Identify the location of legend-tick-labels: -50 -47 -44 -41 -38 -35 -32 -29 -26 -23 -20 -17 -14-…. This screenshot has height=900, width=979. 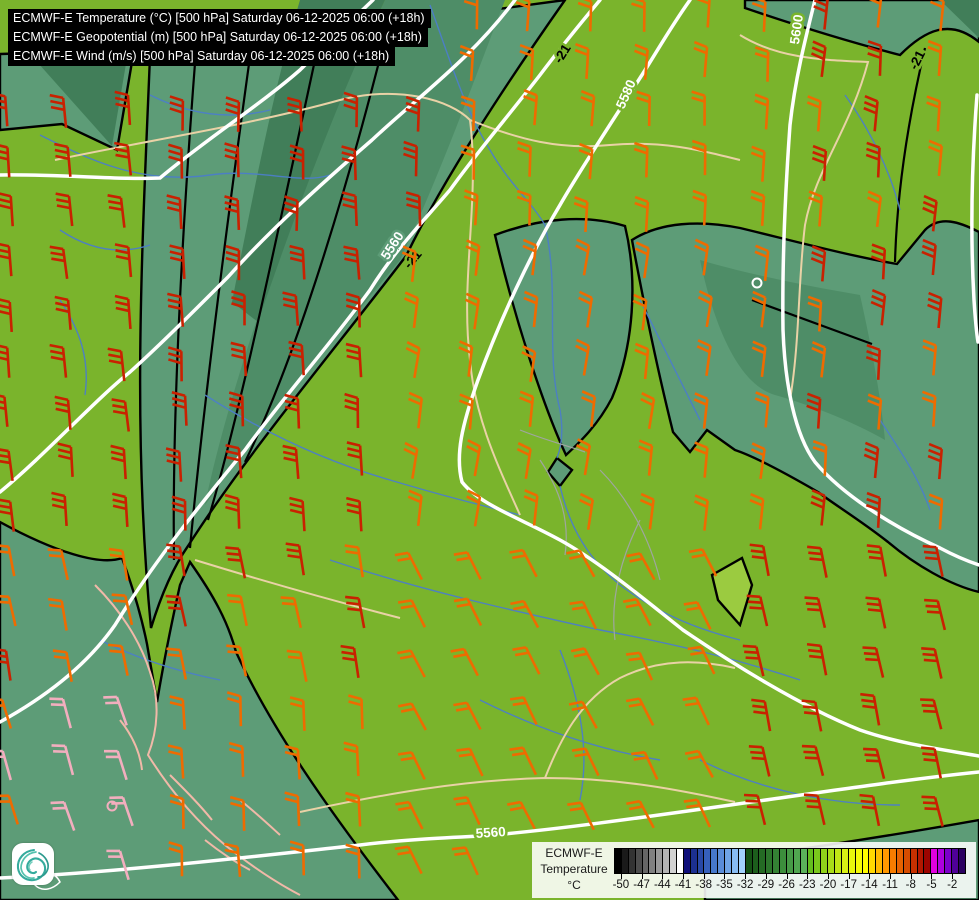
(789, 886).